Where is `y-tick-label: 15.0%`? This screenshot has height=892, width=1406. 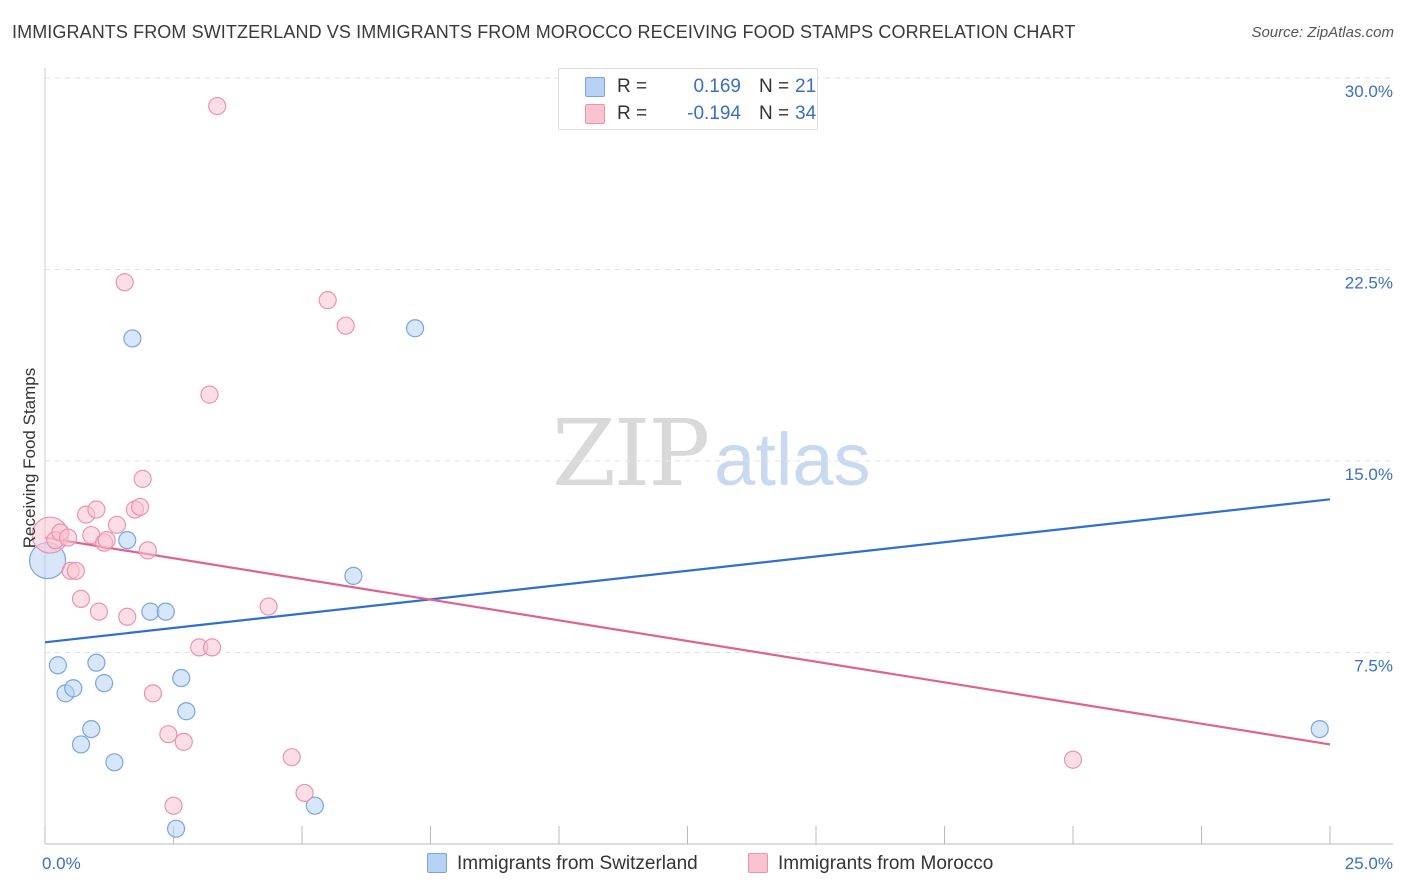 y-tick-label: 15.0% is located at coordinates (1369, 474).